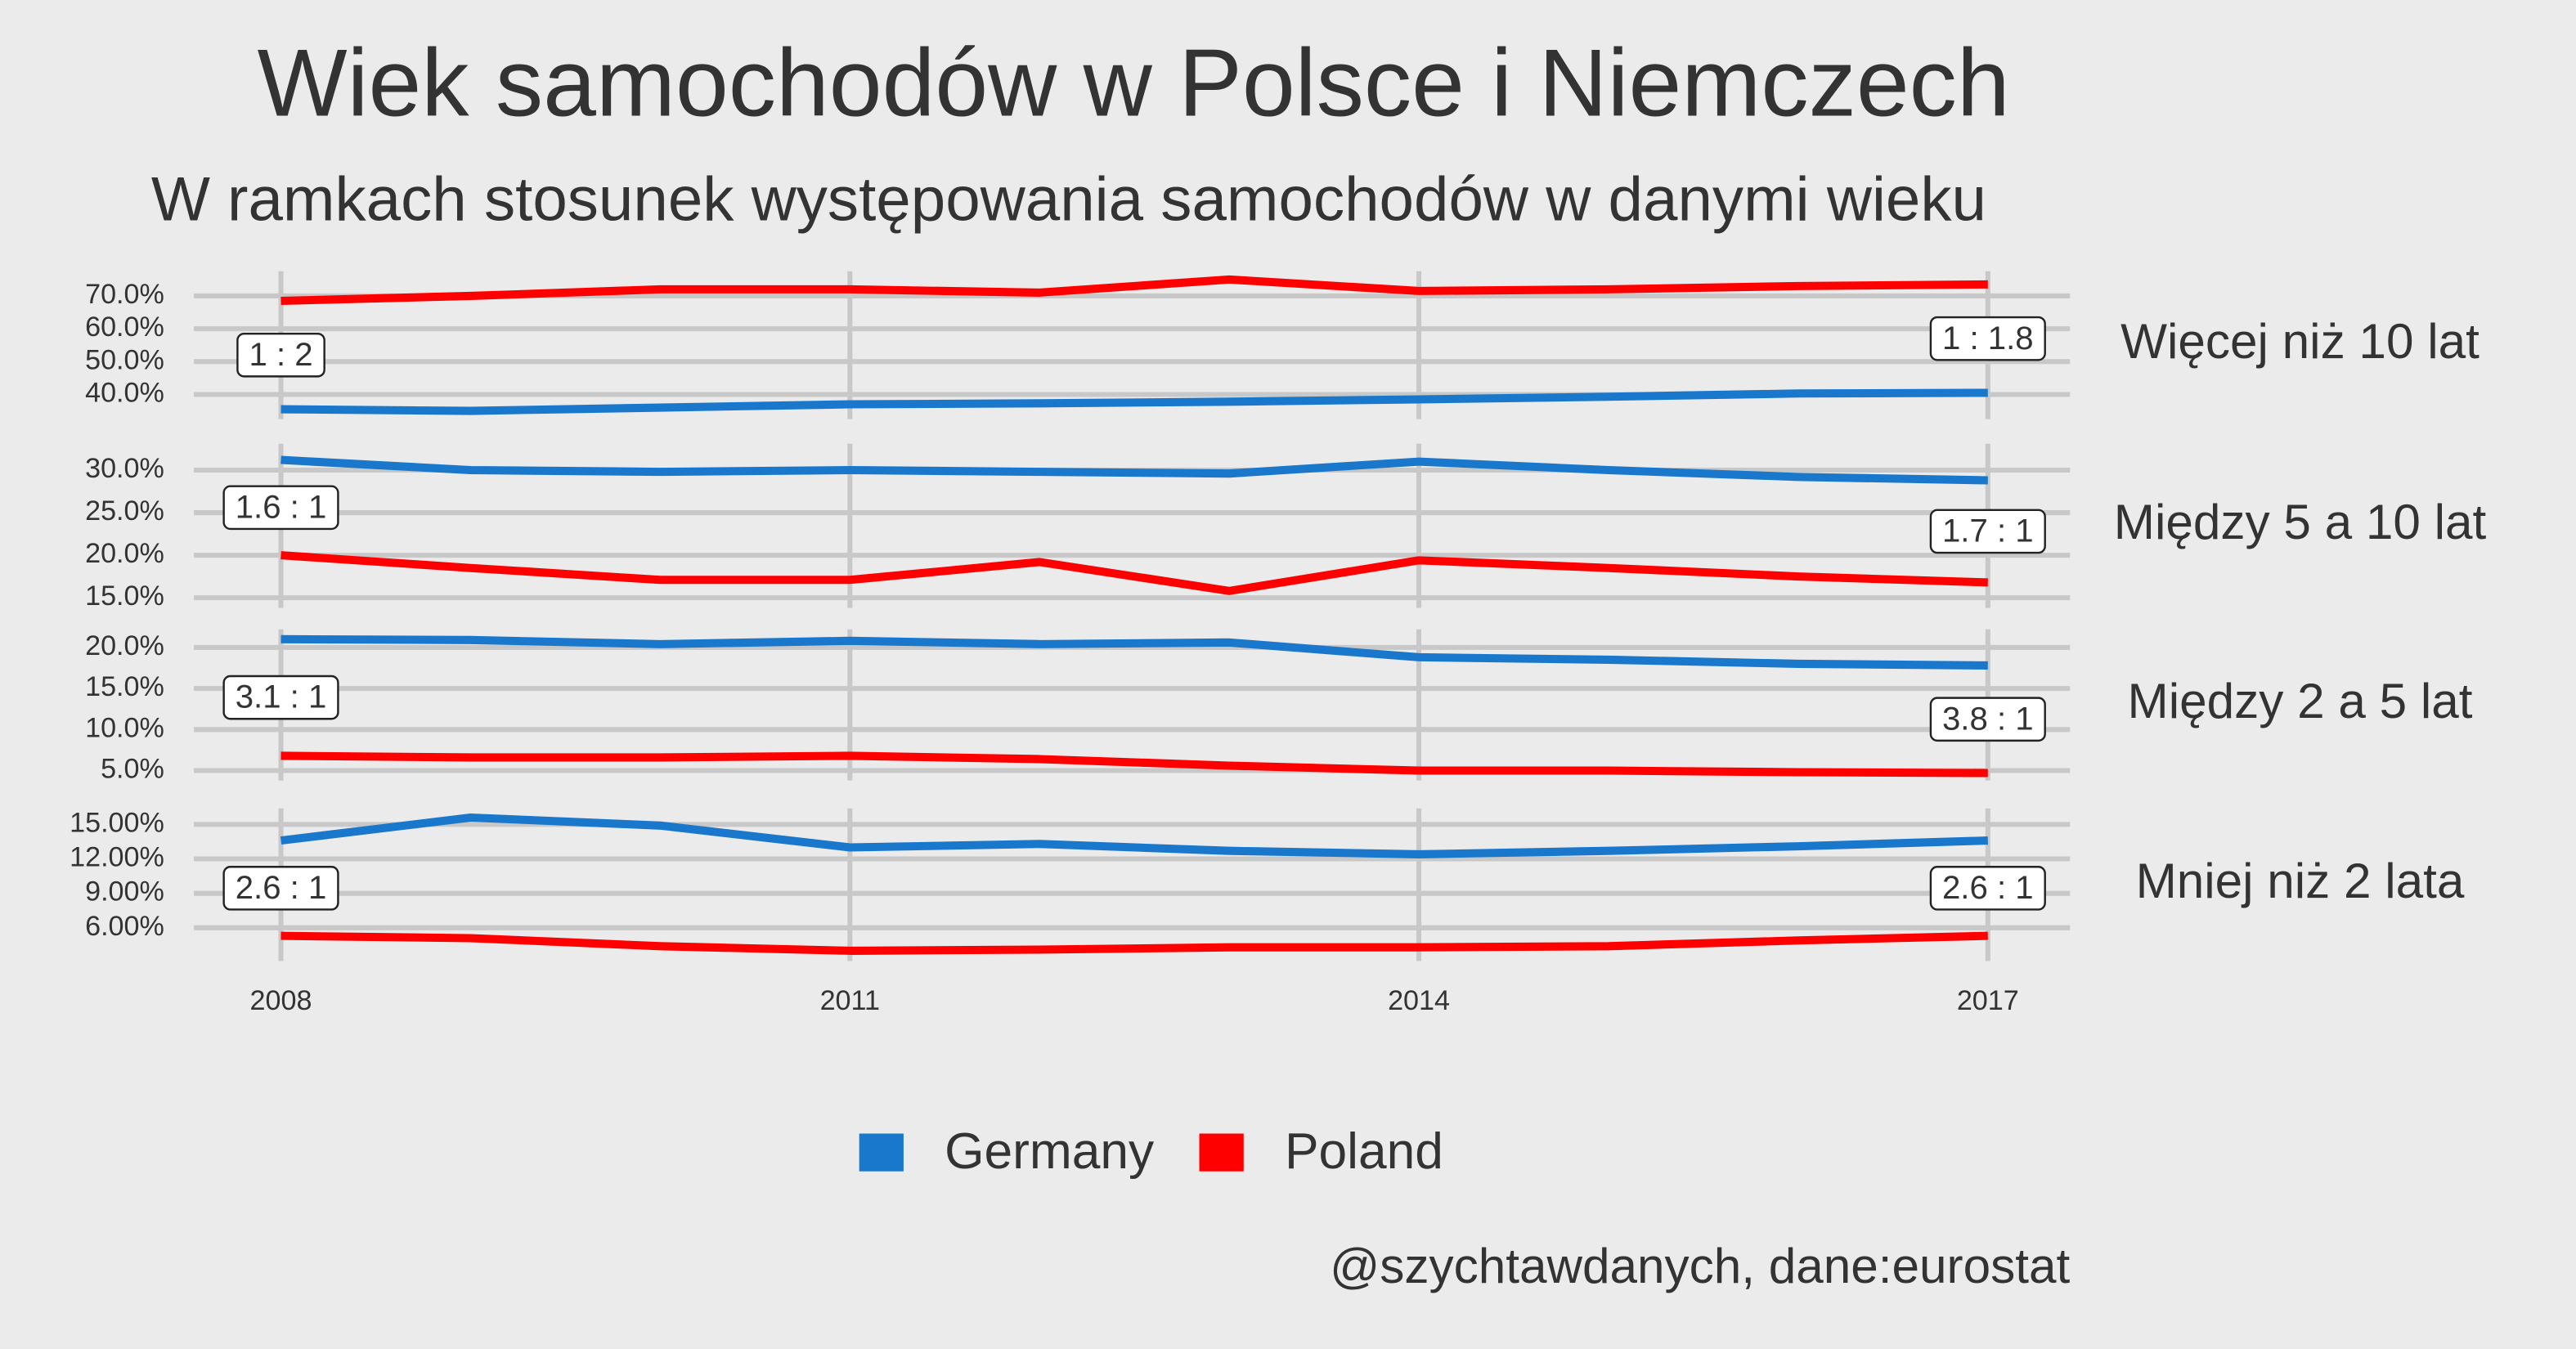 Image resolution: width=2576 pixels, height=1349 pixels. Describe the element at coordinates (850, 1001) in the screenshot. I see `x-tick-label: 2011` at that location.